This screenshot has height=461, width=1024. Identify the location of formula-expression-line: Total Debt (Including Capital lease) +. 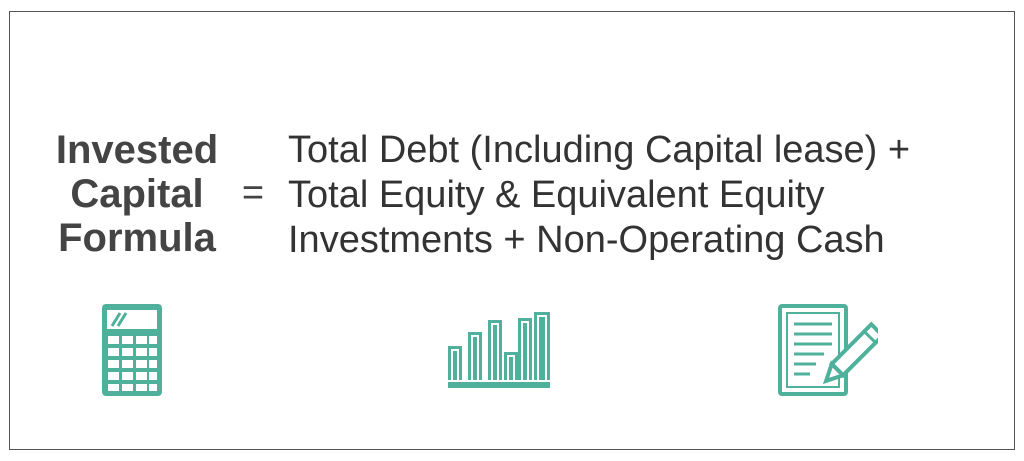
(599, 150).